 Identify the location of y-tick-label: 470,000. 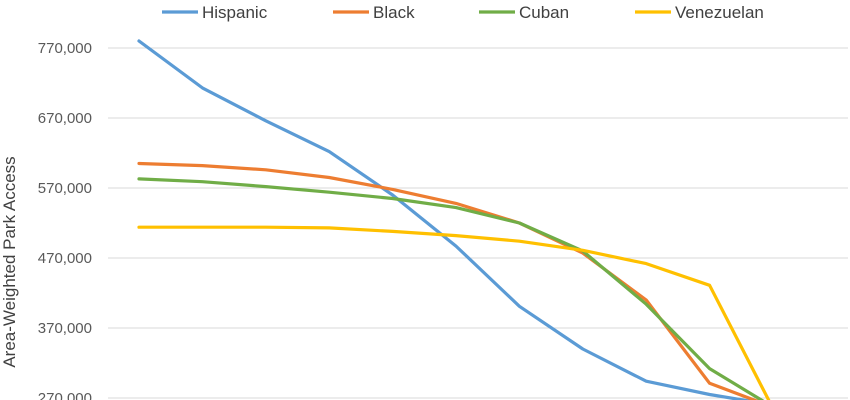
(65, 258).